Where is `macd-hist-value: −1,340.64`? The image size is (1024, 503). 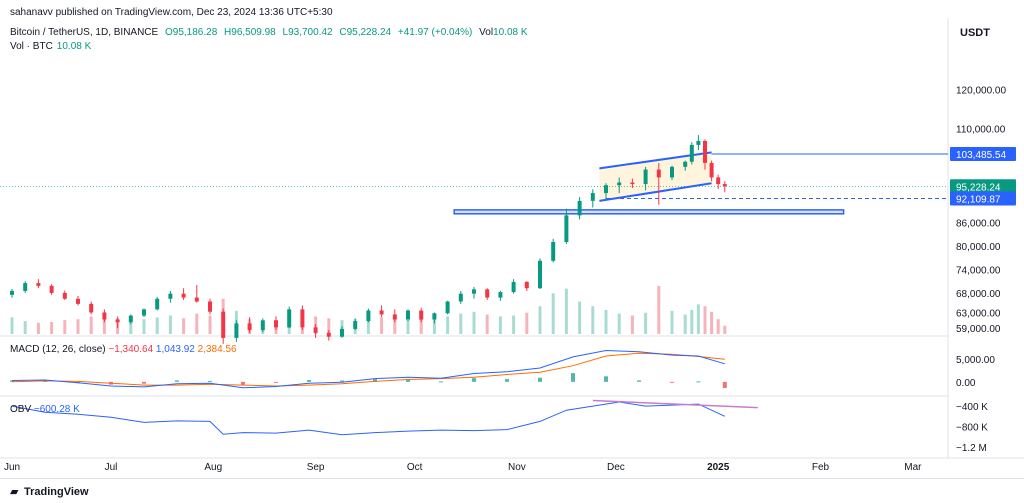
macd-hist-value: −1,340.64 is located at coordinates (131, 349).